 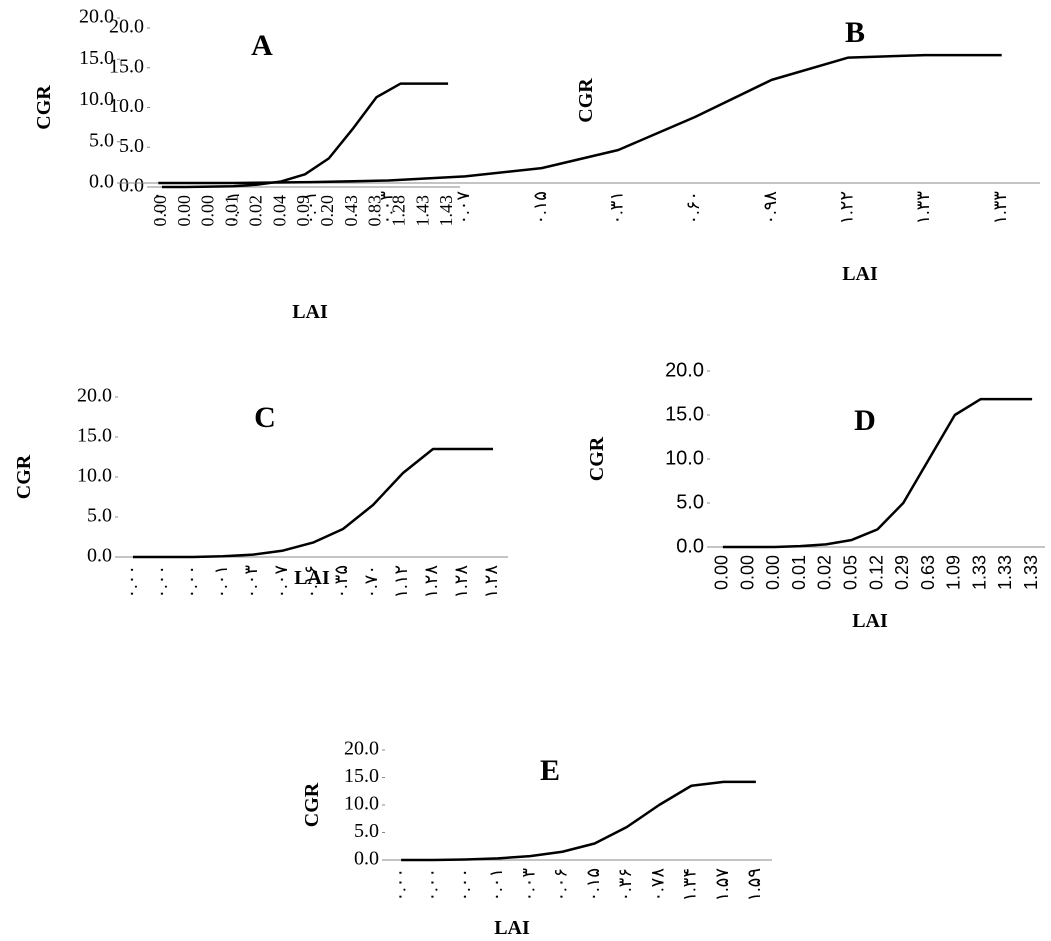 What do you see at coordinates (401, 582) in the screenshot?
I see `x-tick-label: ۱.۱۲` at bounding box center [401, 582].